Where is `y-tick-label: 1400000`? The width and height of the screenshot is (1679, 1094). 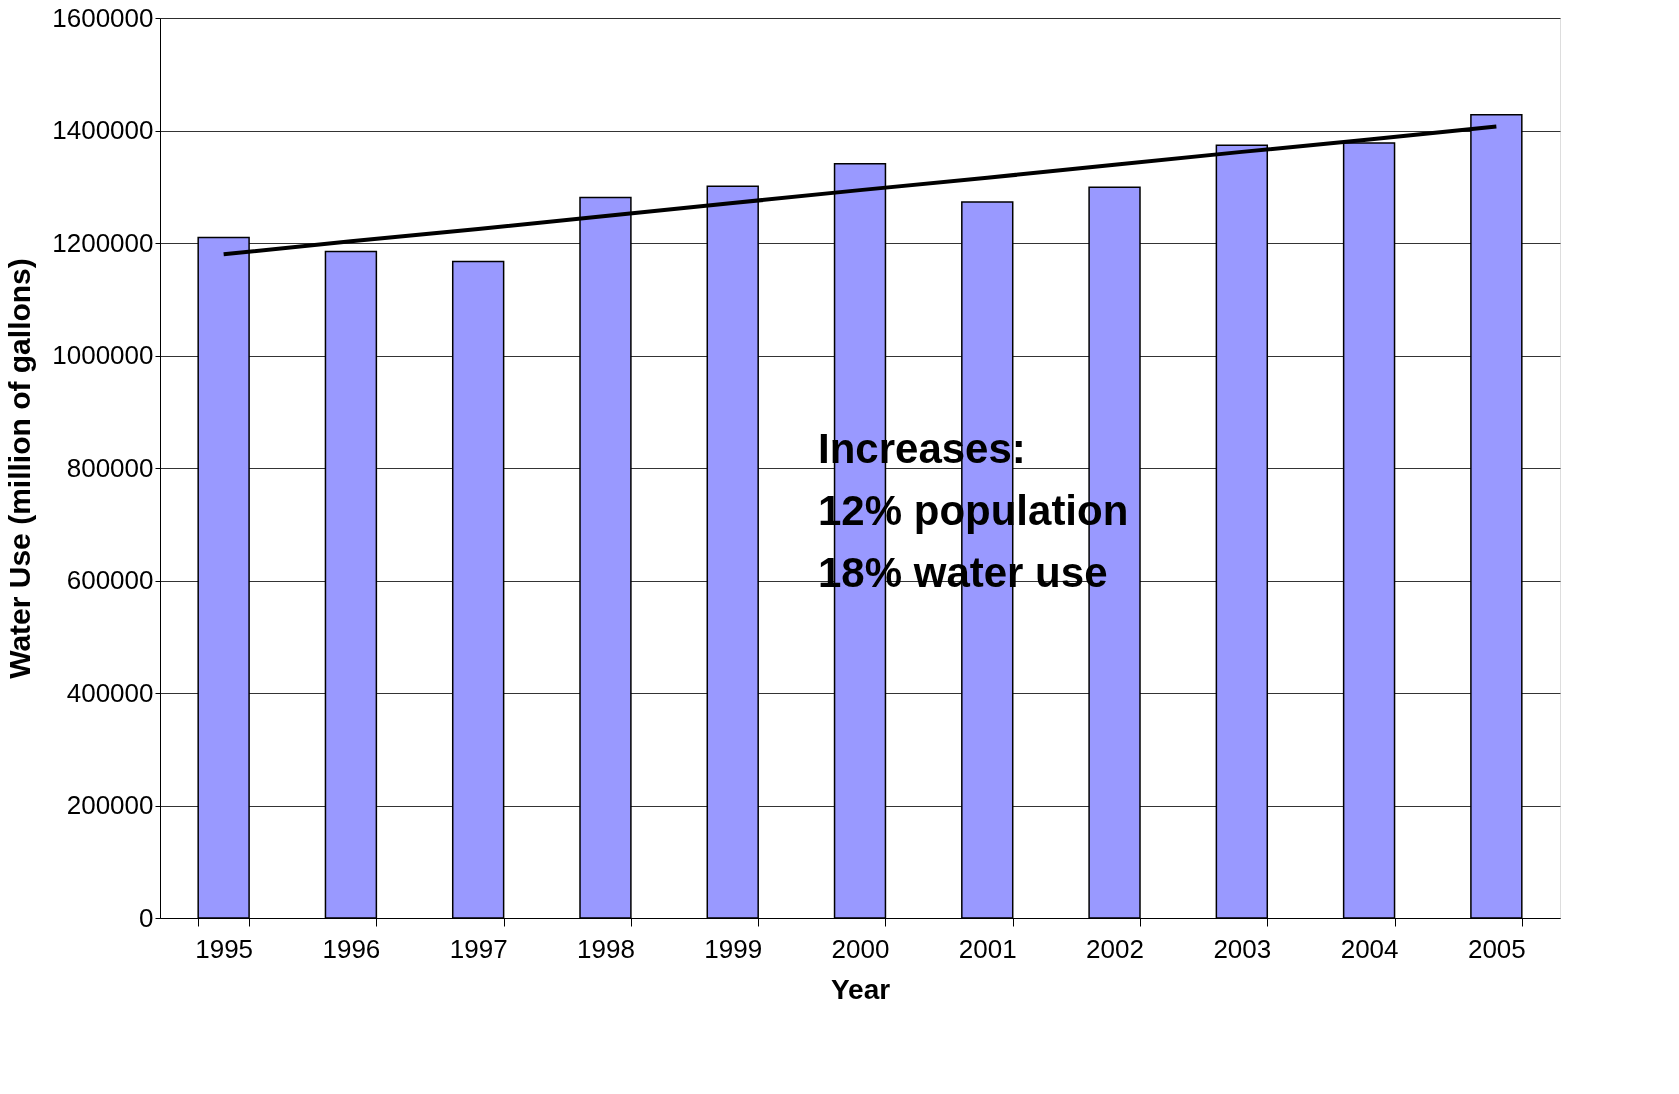
y-tick-label: 1400000 is located at coordinates (103, 130).